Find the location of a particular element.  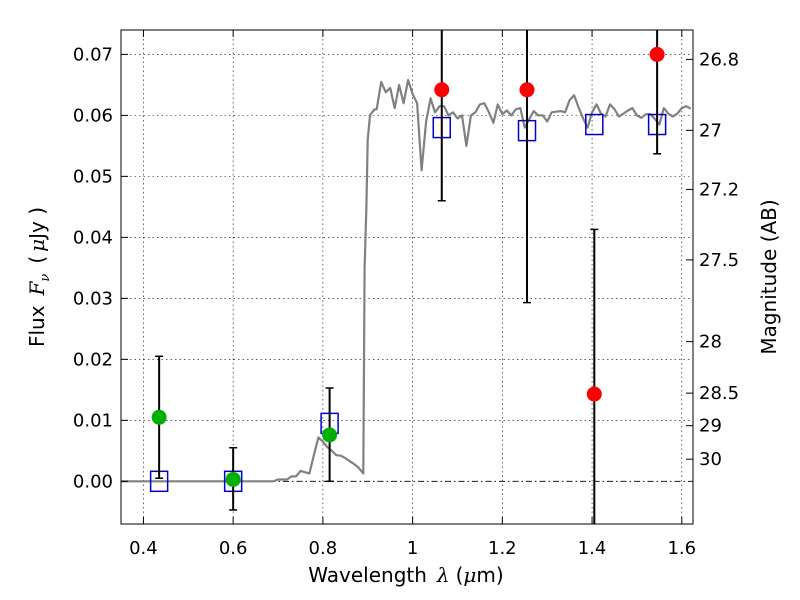

mag-tick-label: 30 is located at coordinates (710, 459).